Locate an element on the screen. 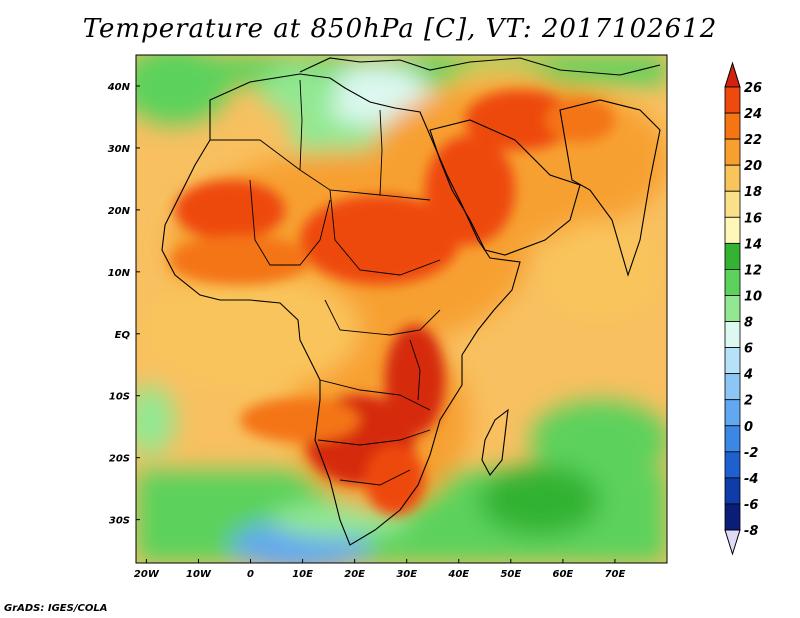  credit-text: GrADS: IGES/COLA is located at coordinates (56, 608).